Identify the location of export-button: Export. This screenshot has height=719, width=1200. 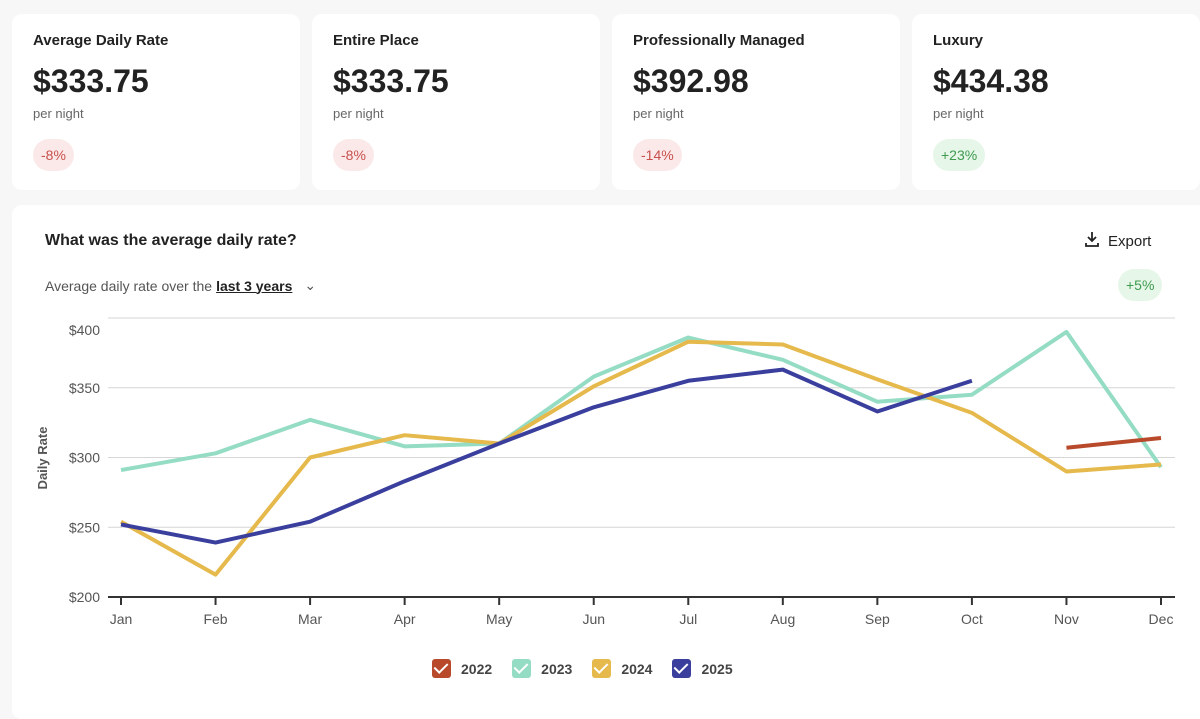
(1117, 241).